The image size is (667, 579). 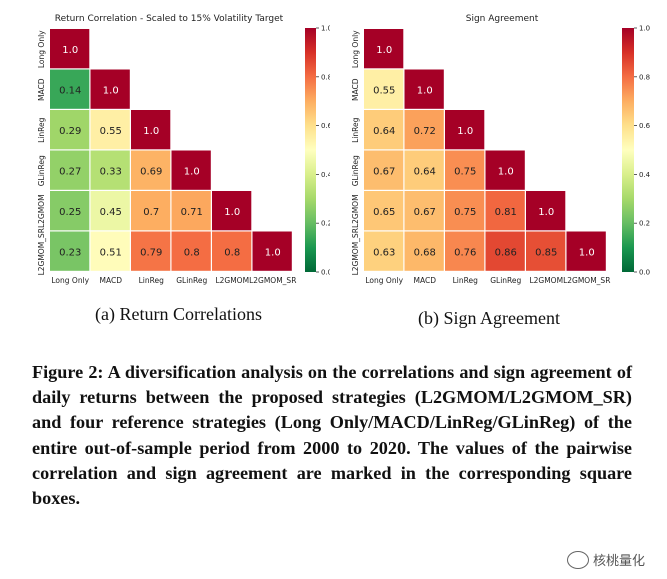 I want to click on colorbar-tick-label: 0.4, so click(x=325, y=175).